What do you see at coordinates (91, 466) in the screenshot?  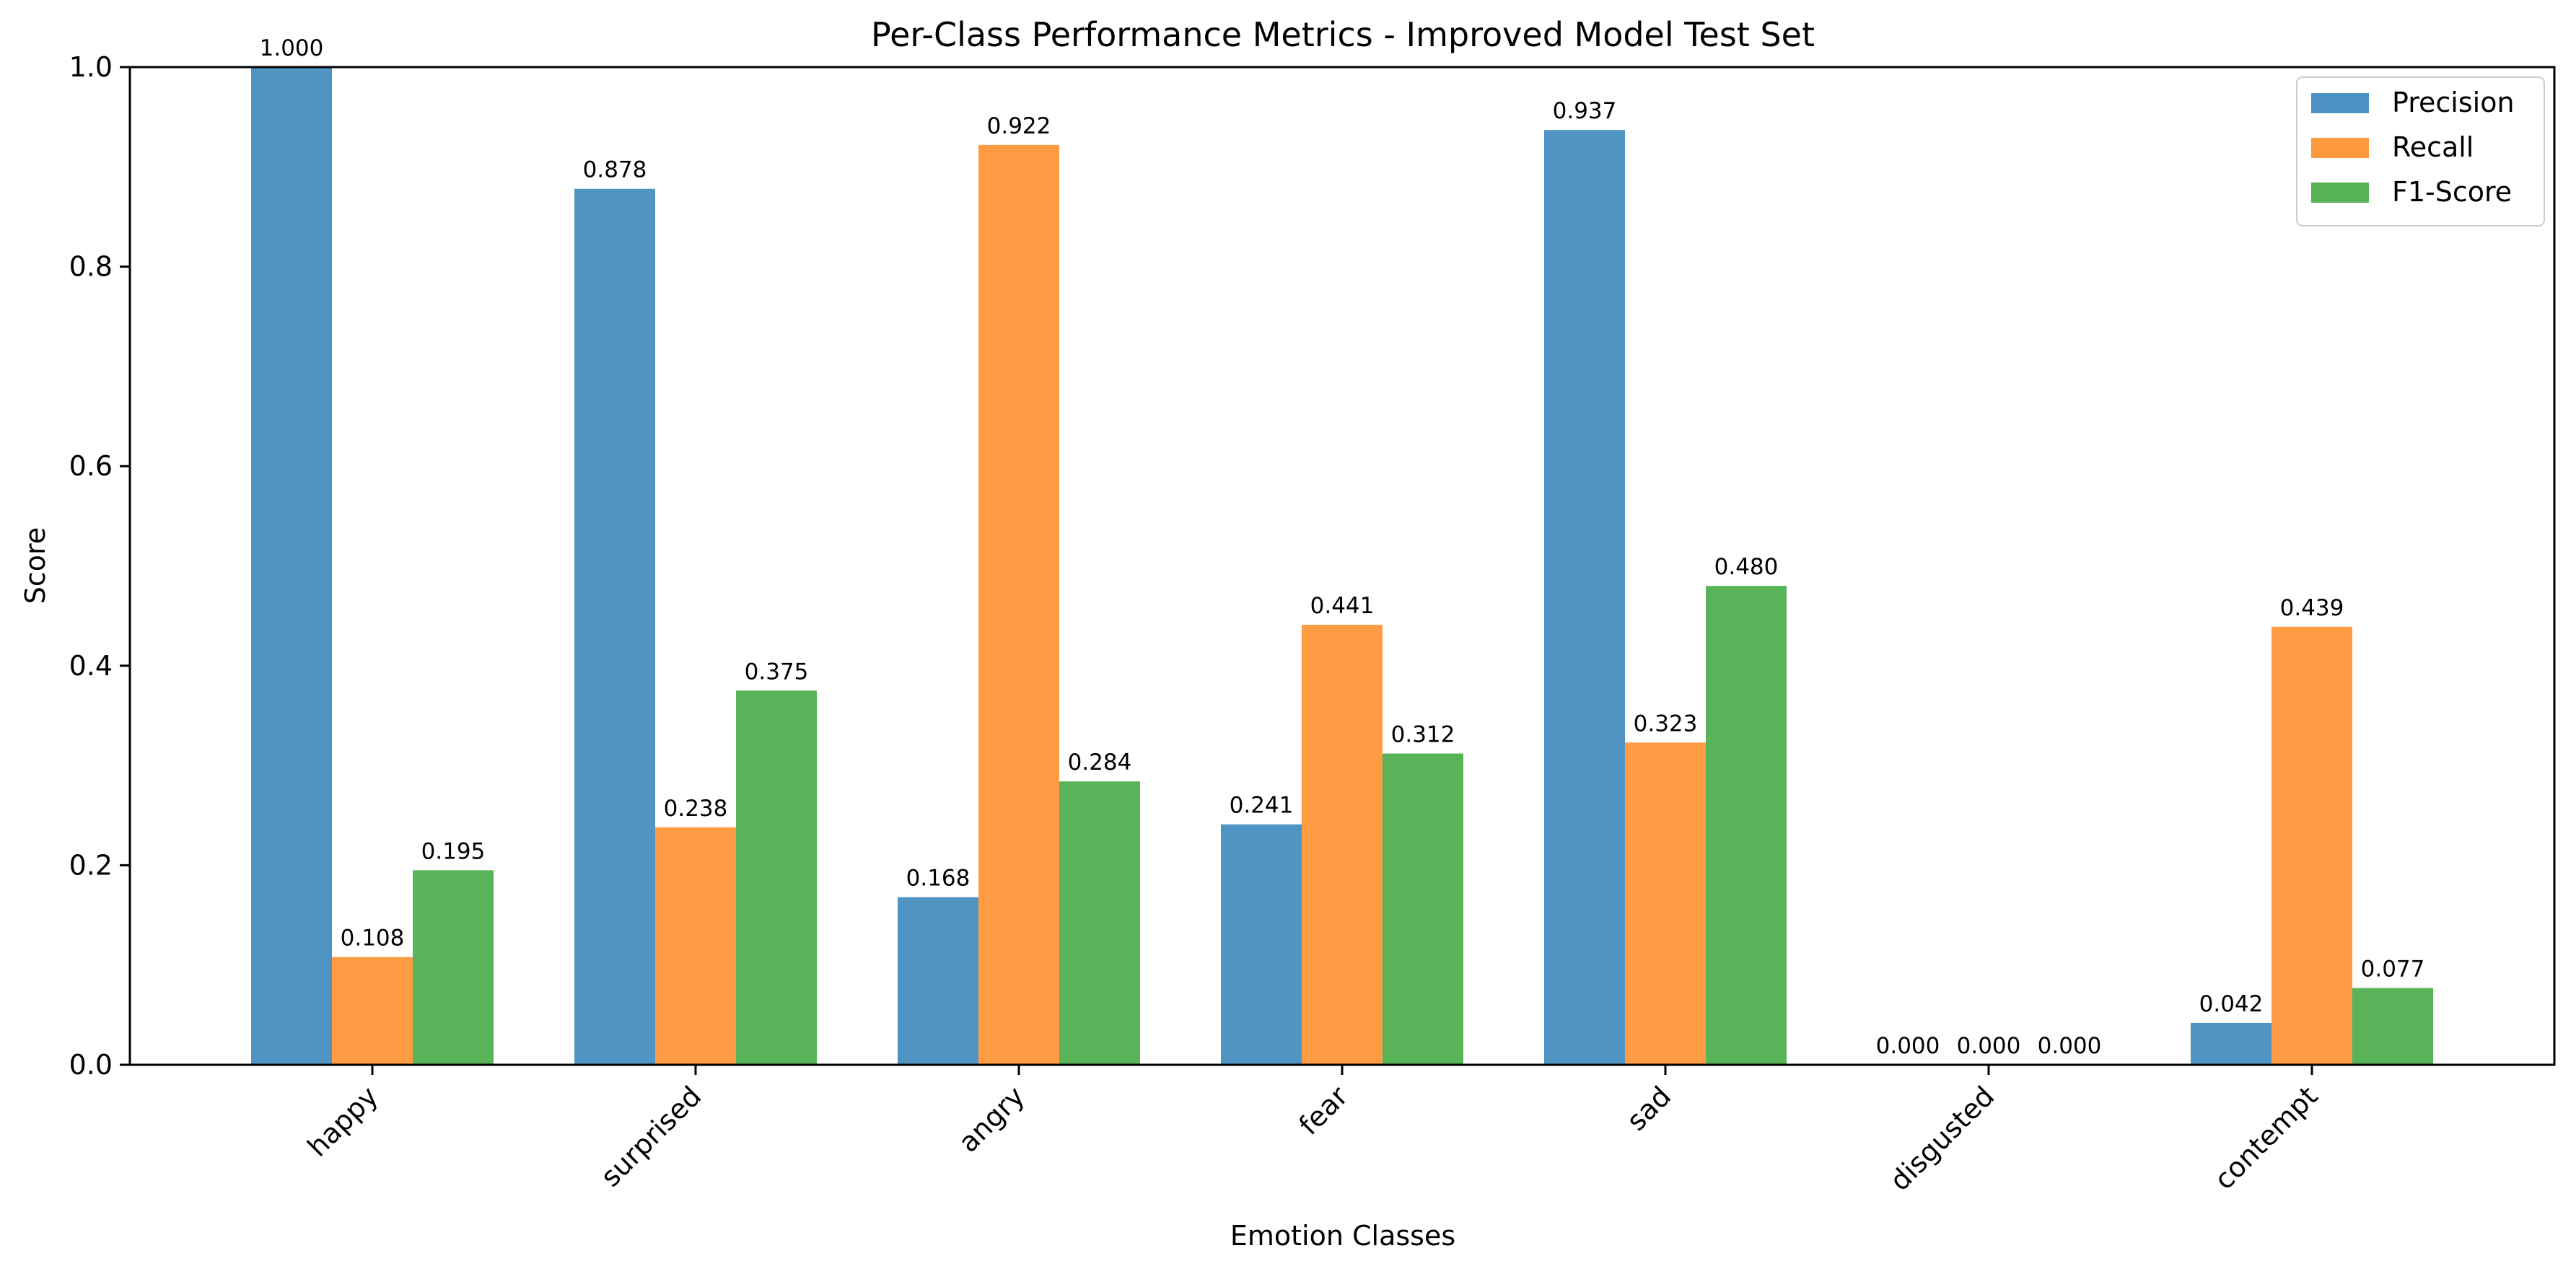 I see `y-tick-label: 0.6` at bounding box center [91, 466].